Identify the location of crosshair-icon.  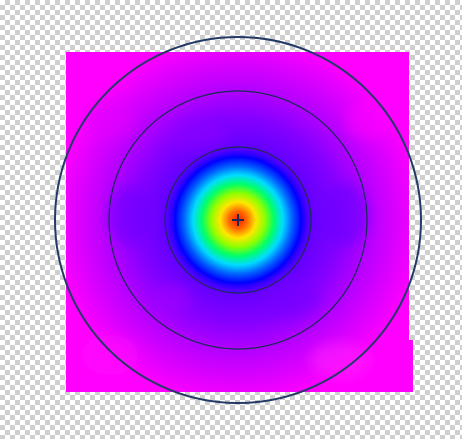
(238, 220).